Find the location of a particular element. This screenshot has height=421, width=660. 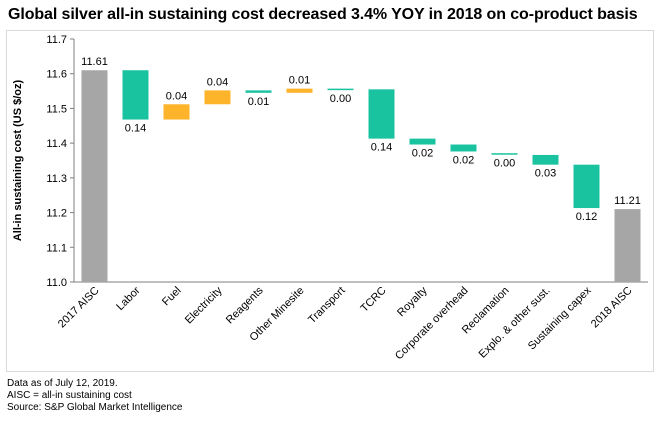

bar-tcrc is located at coordinates (381, 114).